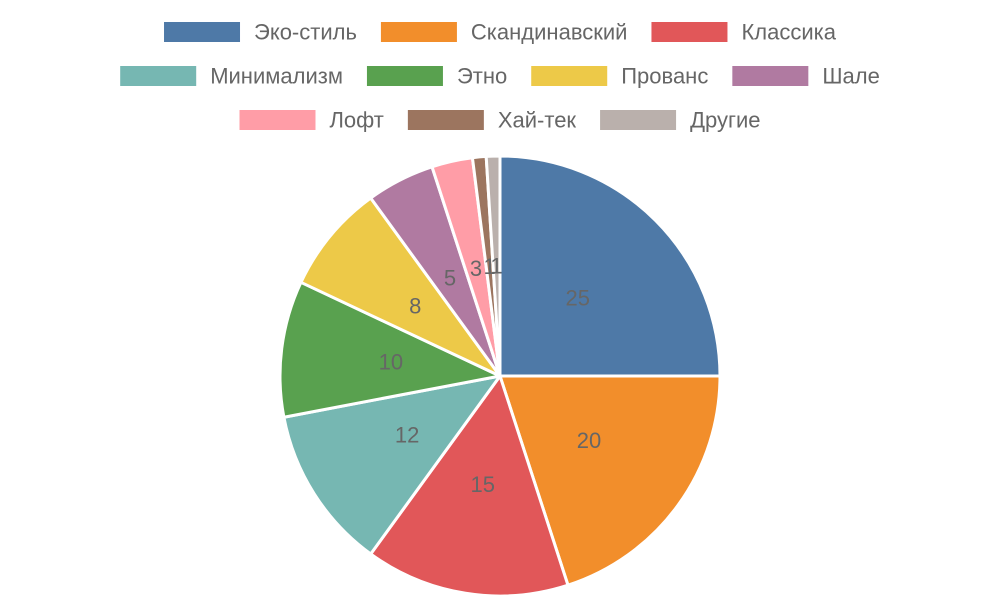  I want to click on legend-label: Этно, so click(482, 76).